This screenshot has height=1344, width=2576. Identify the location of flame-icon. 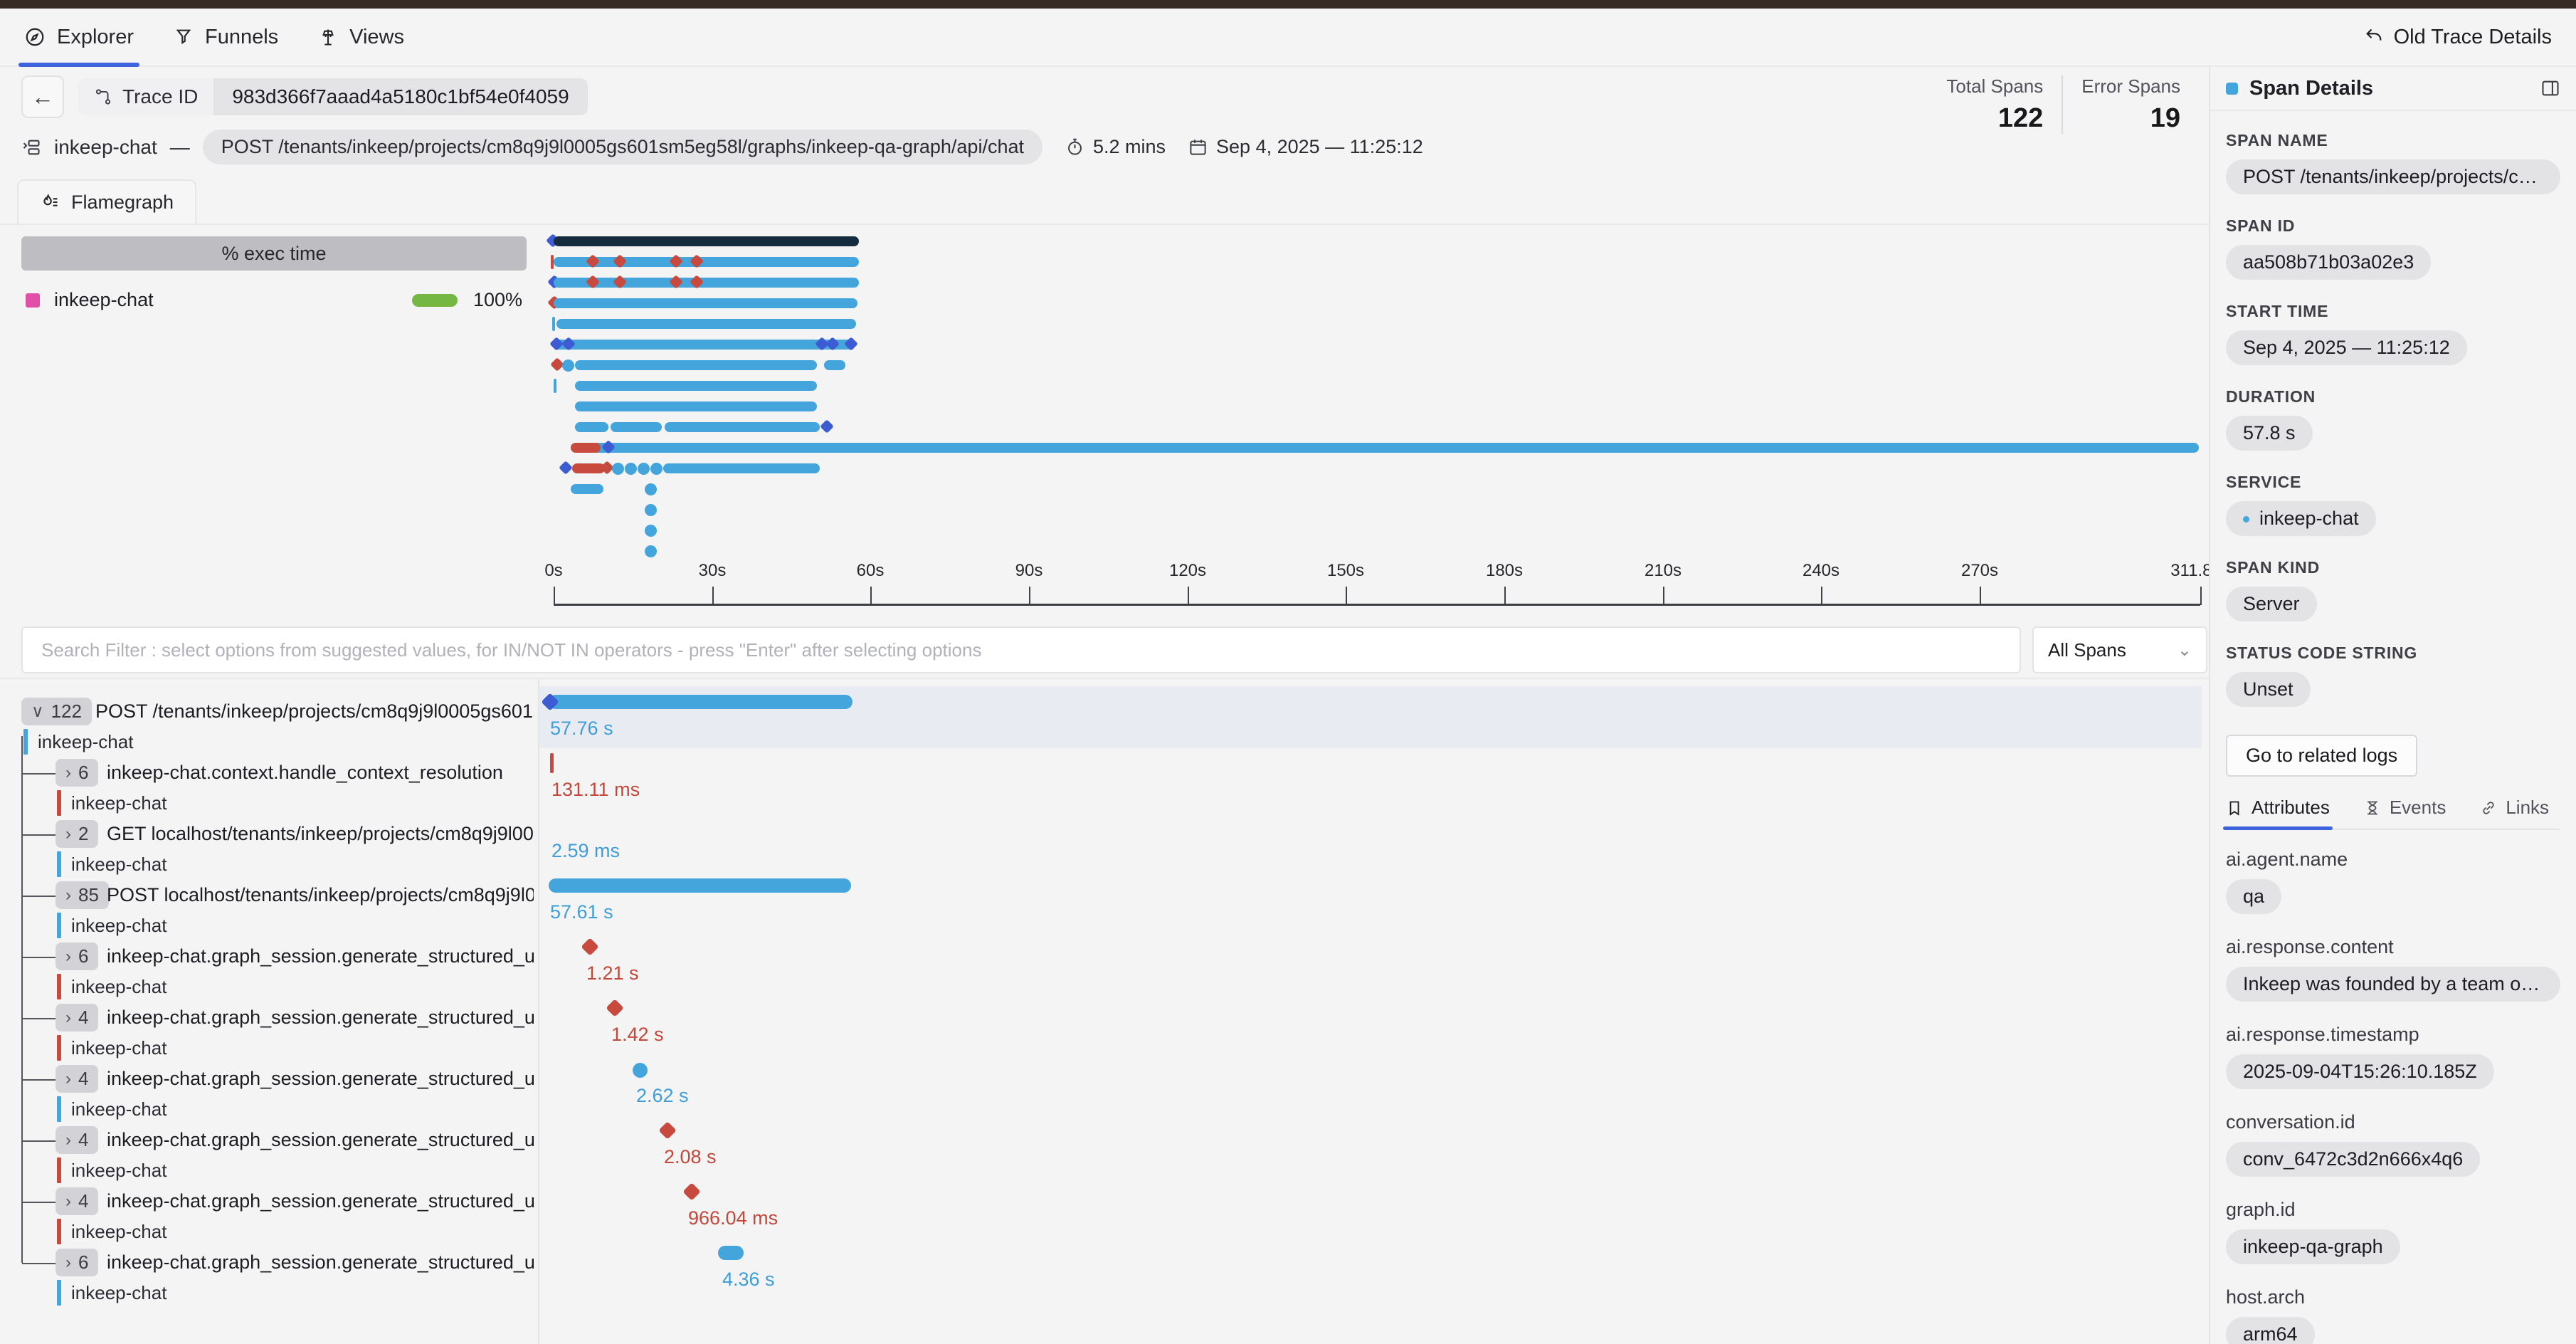
(50, 202).